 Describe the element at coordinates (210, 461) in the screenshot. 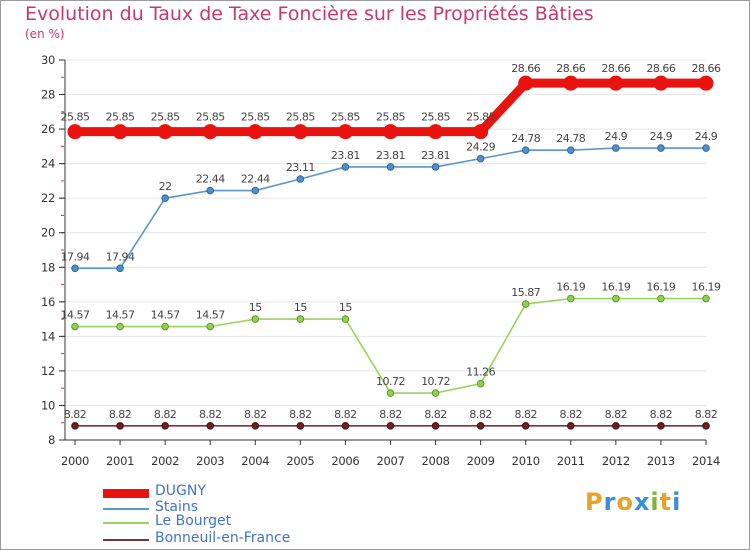

I see `x-tick-label: 2003` at that location.